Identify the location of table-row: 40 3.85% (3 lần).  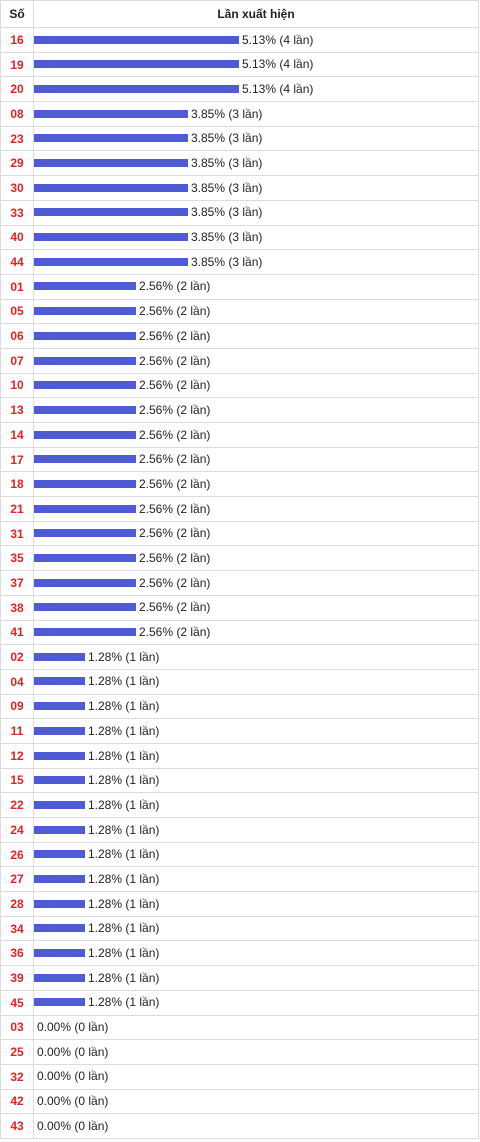
(239, 237).